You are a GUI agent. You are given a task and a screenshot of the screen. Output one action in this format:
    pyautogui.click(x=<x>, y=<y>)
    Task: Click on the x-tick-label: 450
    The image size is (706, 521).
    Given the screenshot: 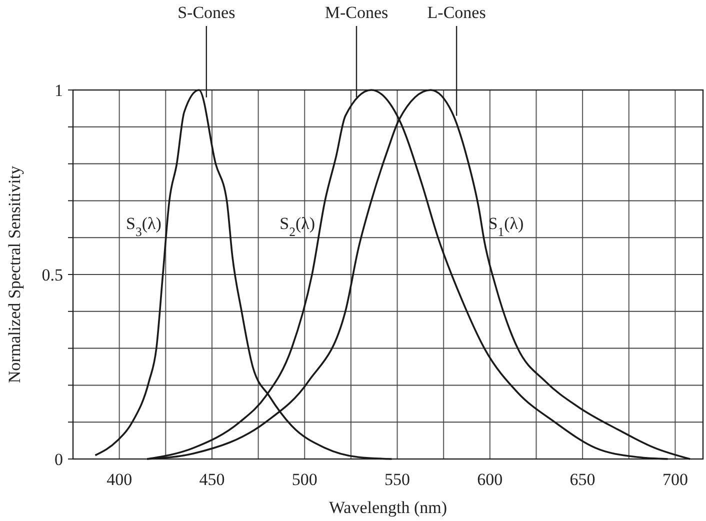 What is the action you would take?
    pyautogui.click(x=212, y=479)
    